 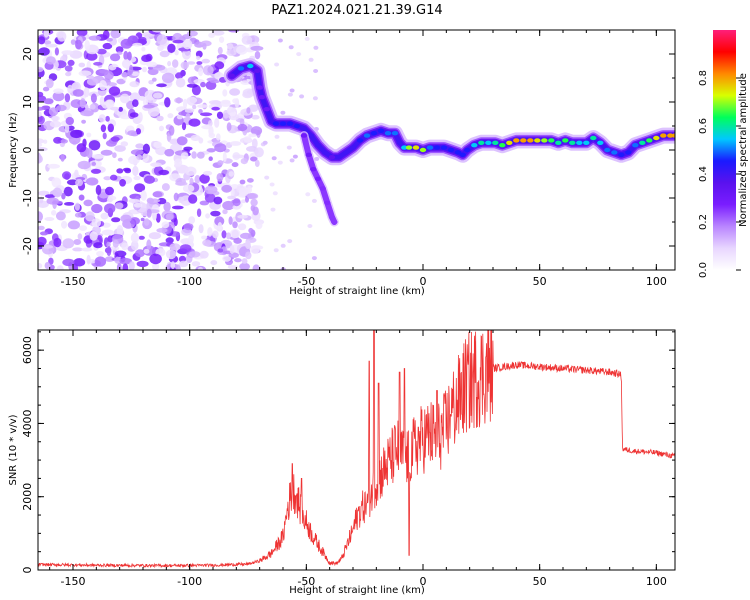 I want to click on colorbar-ticks: 0.0 0.2 0.4 0.6 0.8, so click(x=719, y=174).